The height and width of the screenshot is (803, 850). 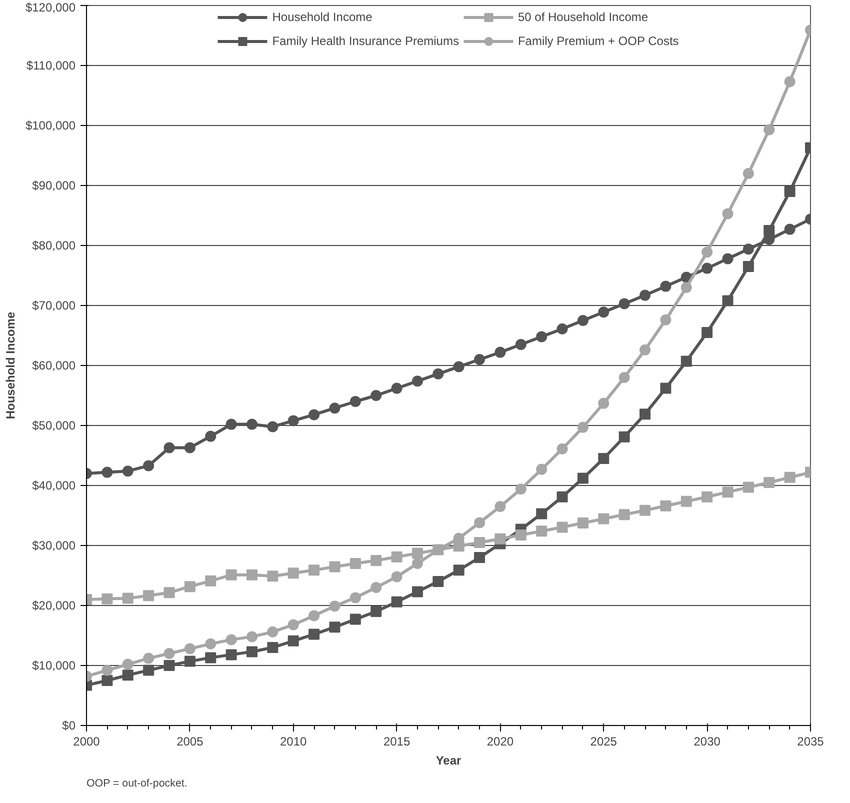 I want to click on x-tick-label: 2020, so click(x=500, y=741).